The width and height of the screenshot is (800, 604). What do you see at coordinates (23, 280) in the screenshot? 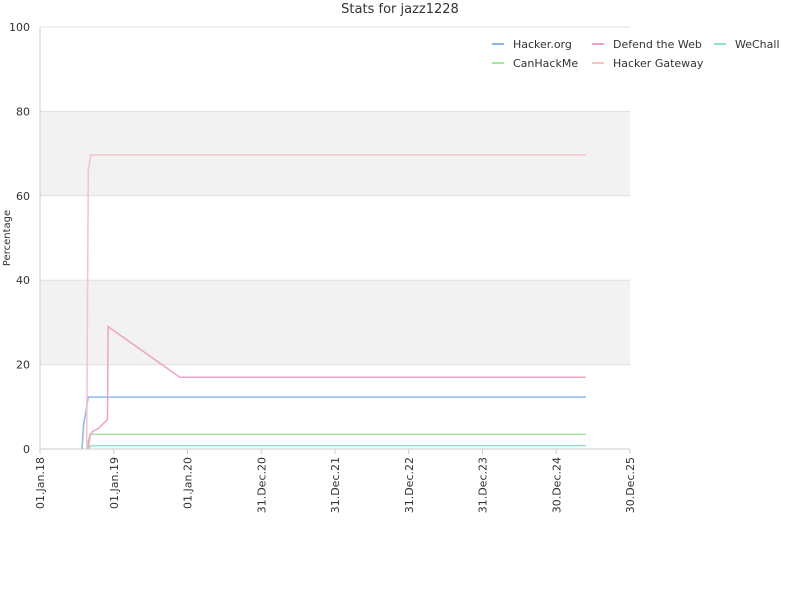
I see `y-tick-label: 40` at bounding box center [23, 280].